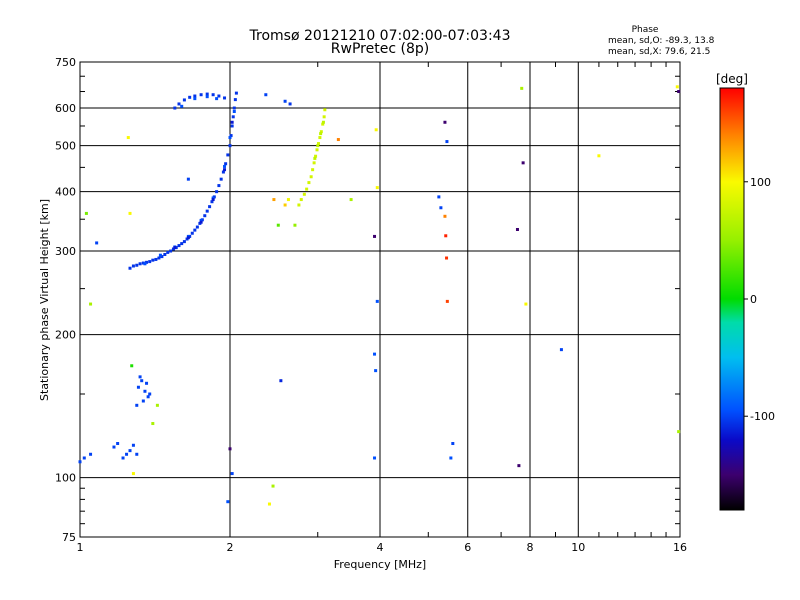 The image size is (800, 600). What do you see at coordinates (65, 192) in the screenshot?
I see `y-tick-label: 400` at bounding box center [65, 192].